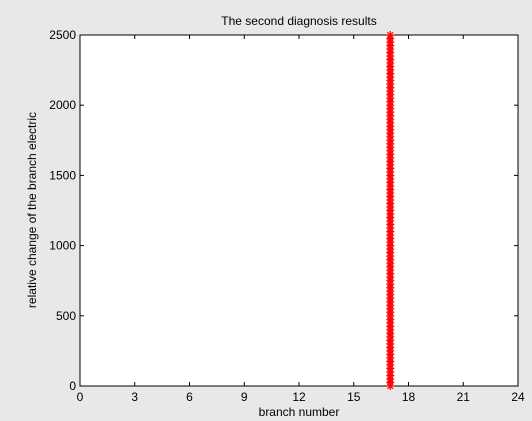 This screenshot has height=421, width=532. Describe the element at coordinates (72, 386) in the screenshot. I see `y-tick-label: 0` at that location.